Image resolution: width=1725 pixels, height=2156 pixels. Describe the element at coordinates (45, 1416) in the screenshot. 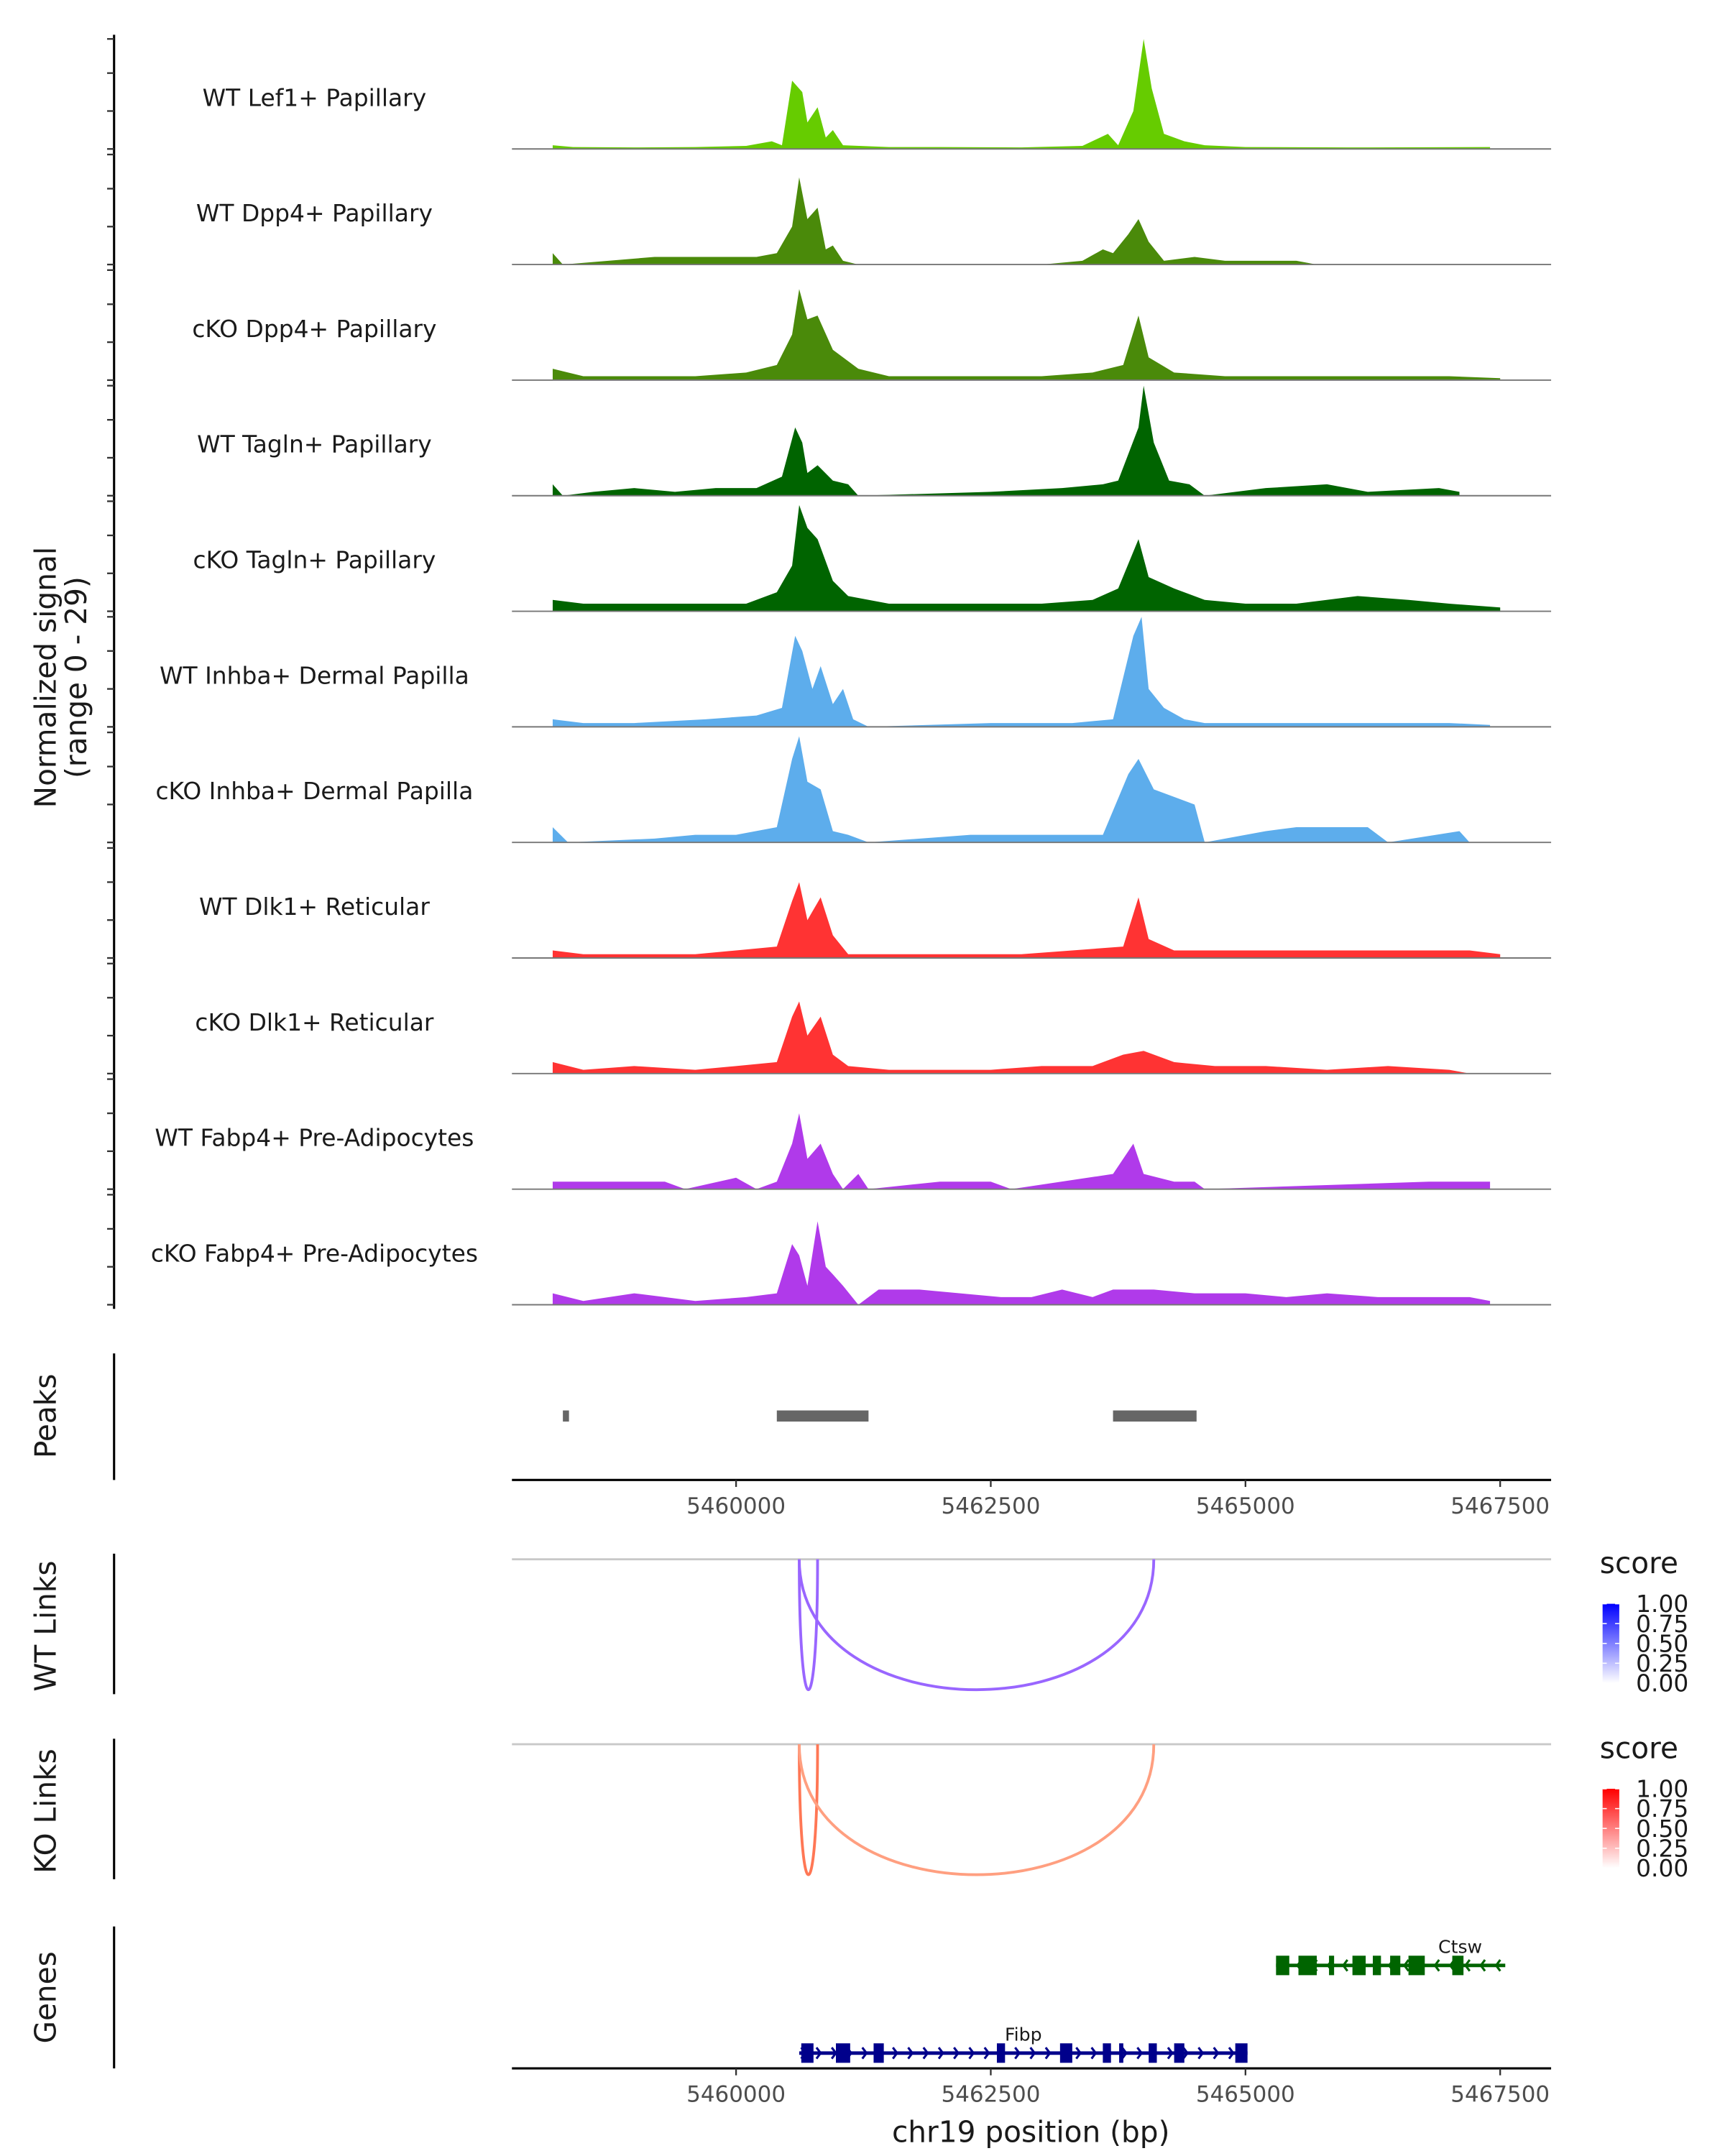

I see `peaks-track-label: Peaks` at that location.